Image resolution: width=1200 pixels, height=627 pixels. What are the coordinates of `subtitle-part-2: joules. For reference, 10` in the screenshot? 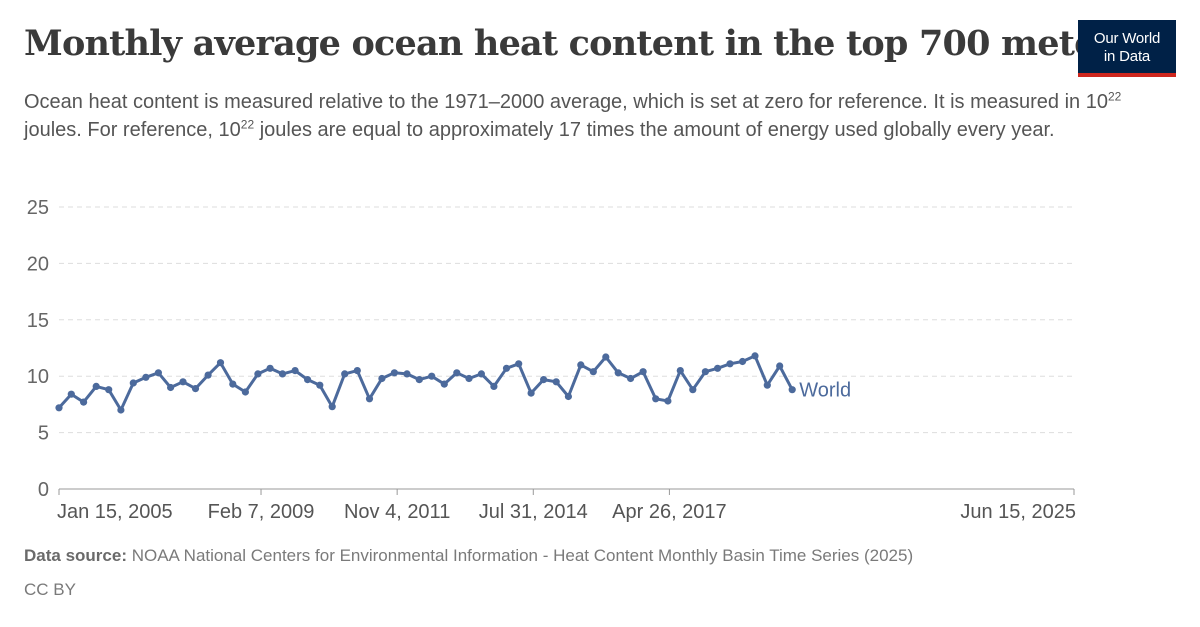 It's located at (132, 130).